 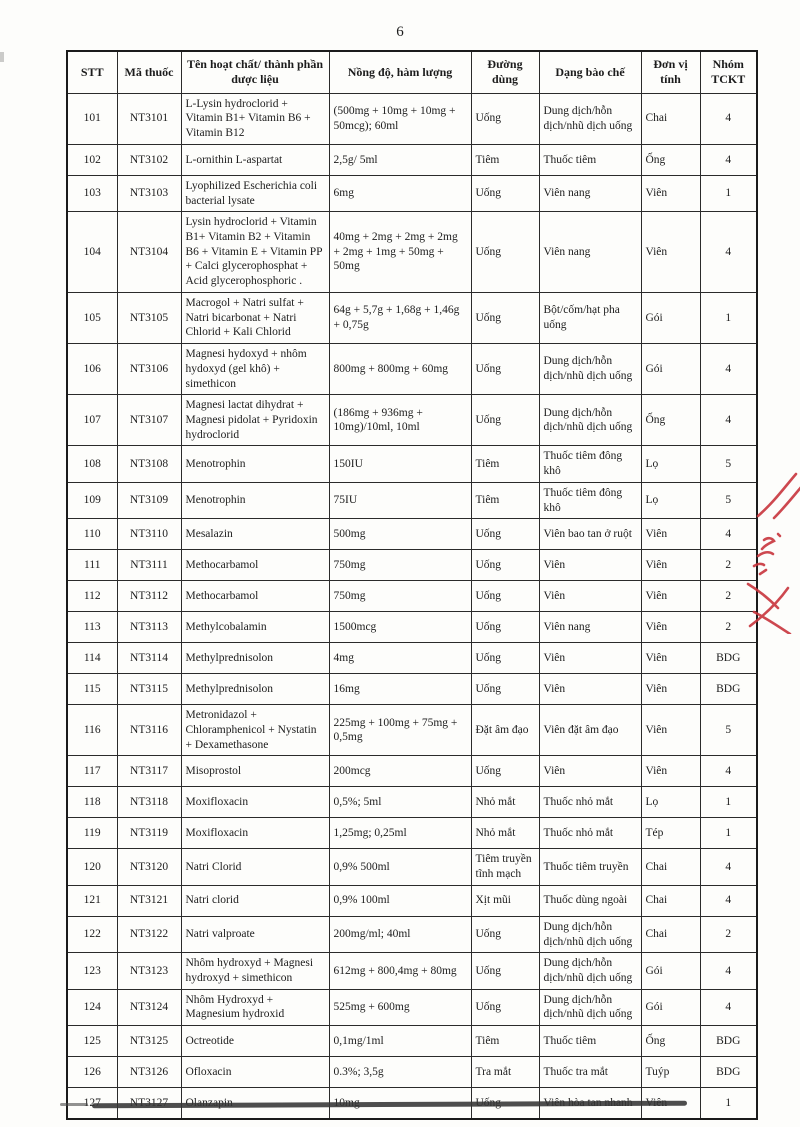 What do you see at coordinates (590, 1041) in the screenshot?
I see `cell-dang_bao_che: Thuốc tiêm` at bounding box center [590, 1041].